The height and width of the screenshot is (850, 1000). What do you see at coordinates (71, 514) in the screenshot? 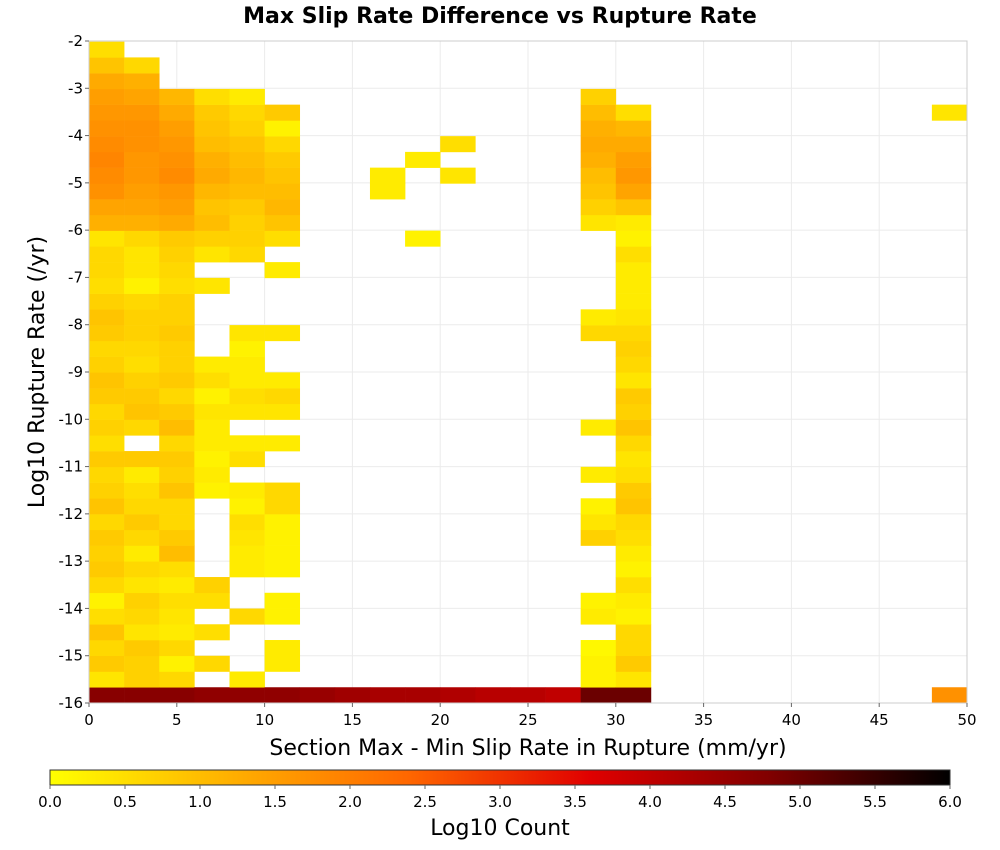
I see `y-tick-label: -12` at bounding box center [71, 514].